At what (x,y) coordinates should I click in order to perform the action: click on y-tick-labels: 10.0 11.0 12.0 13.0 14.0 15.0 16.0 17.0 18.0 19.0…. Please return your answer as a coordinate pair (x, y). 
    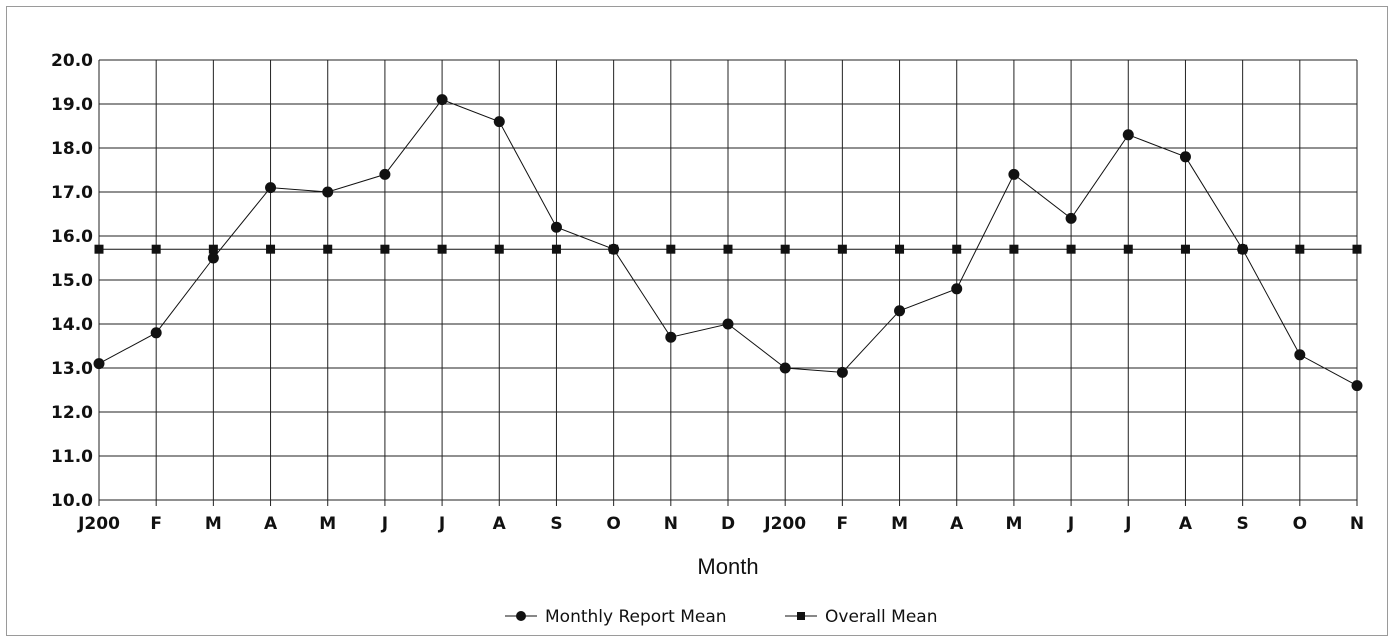
    Looking at the image, I should click on (72, 281).